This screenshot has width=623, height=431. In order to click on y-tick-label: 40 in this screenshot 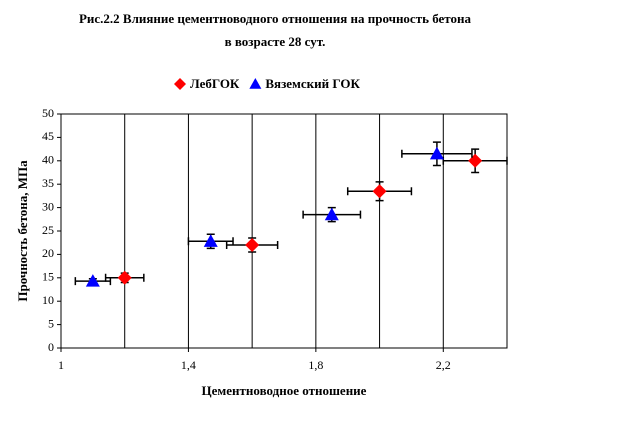, I will do `click(48, 160)`.